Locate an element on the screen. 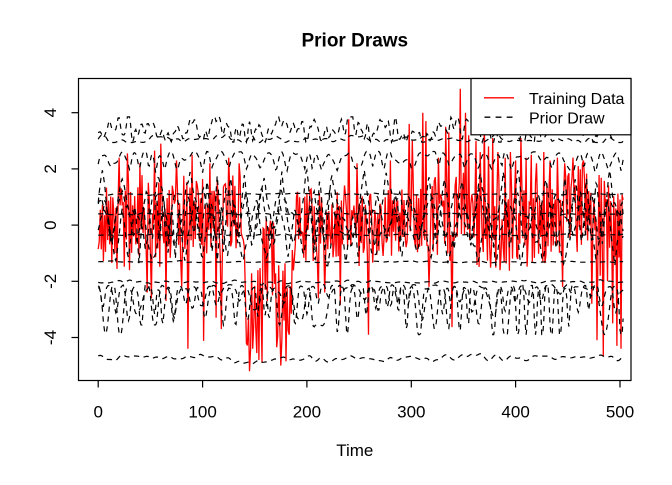 This screenshot has width=672, height=485. svg-text: 2 is located at coordinates (50, 168).